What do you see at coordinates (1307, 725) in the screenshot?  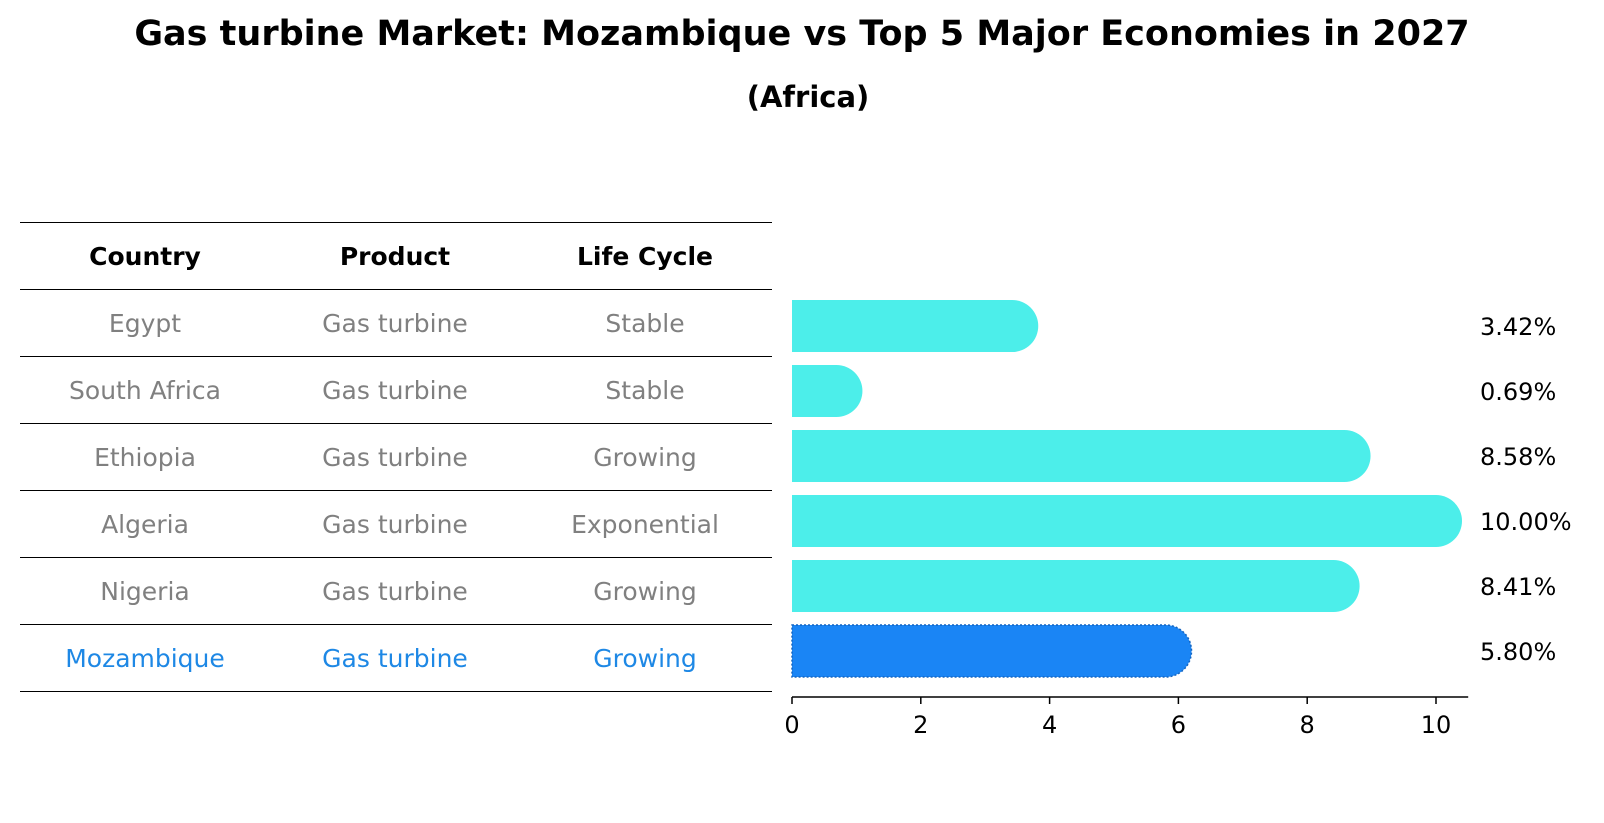 I see `x-tick-label: 8` at bounding box center [1307, 725].